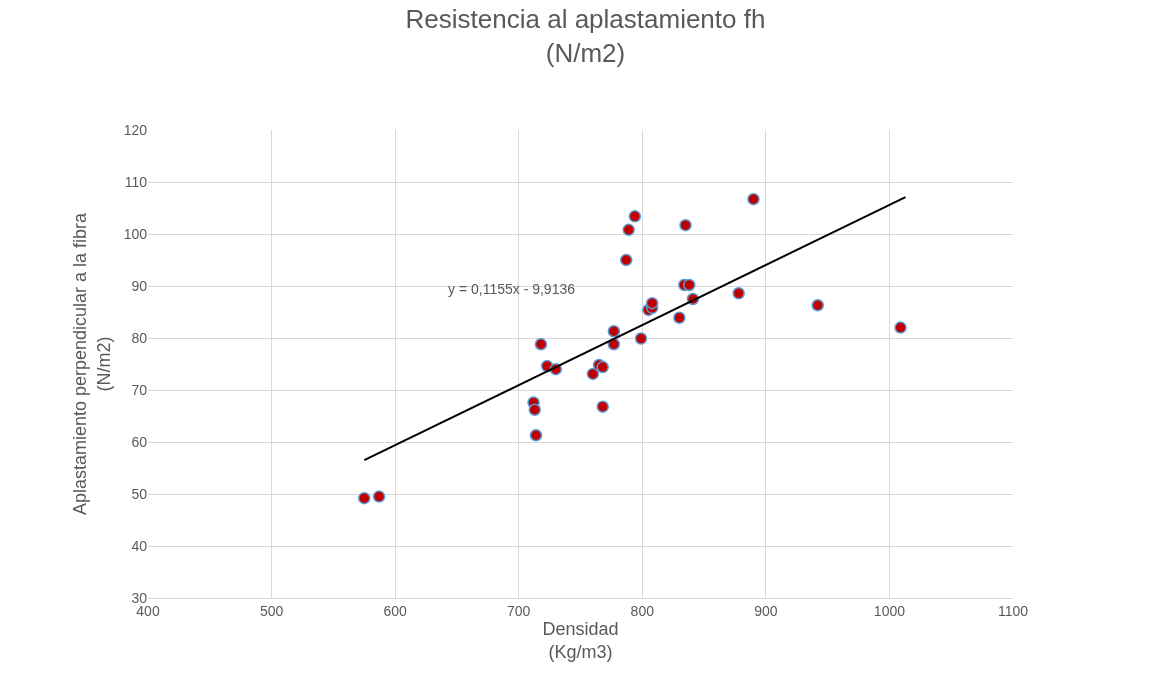 Image resolution: width=1171 pixels, height=696 pixels. What do you see at coordinates (139, 389) in the screenshot?
I see `y-tick-label: 70` at bounding box center [139, 389].